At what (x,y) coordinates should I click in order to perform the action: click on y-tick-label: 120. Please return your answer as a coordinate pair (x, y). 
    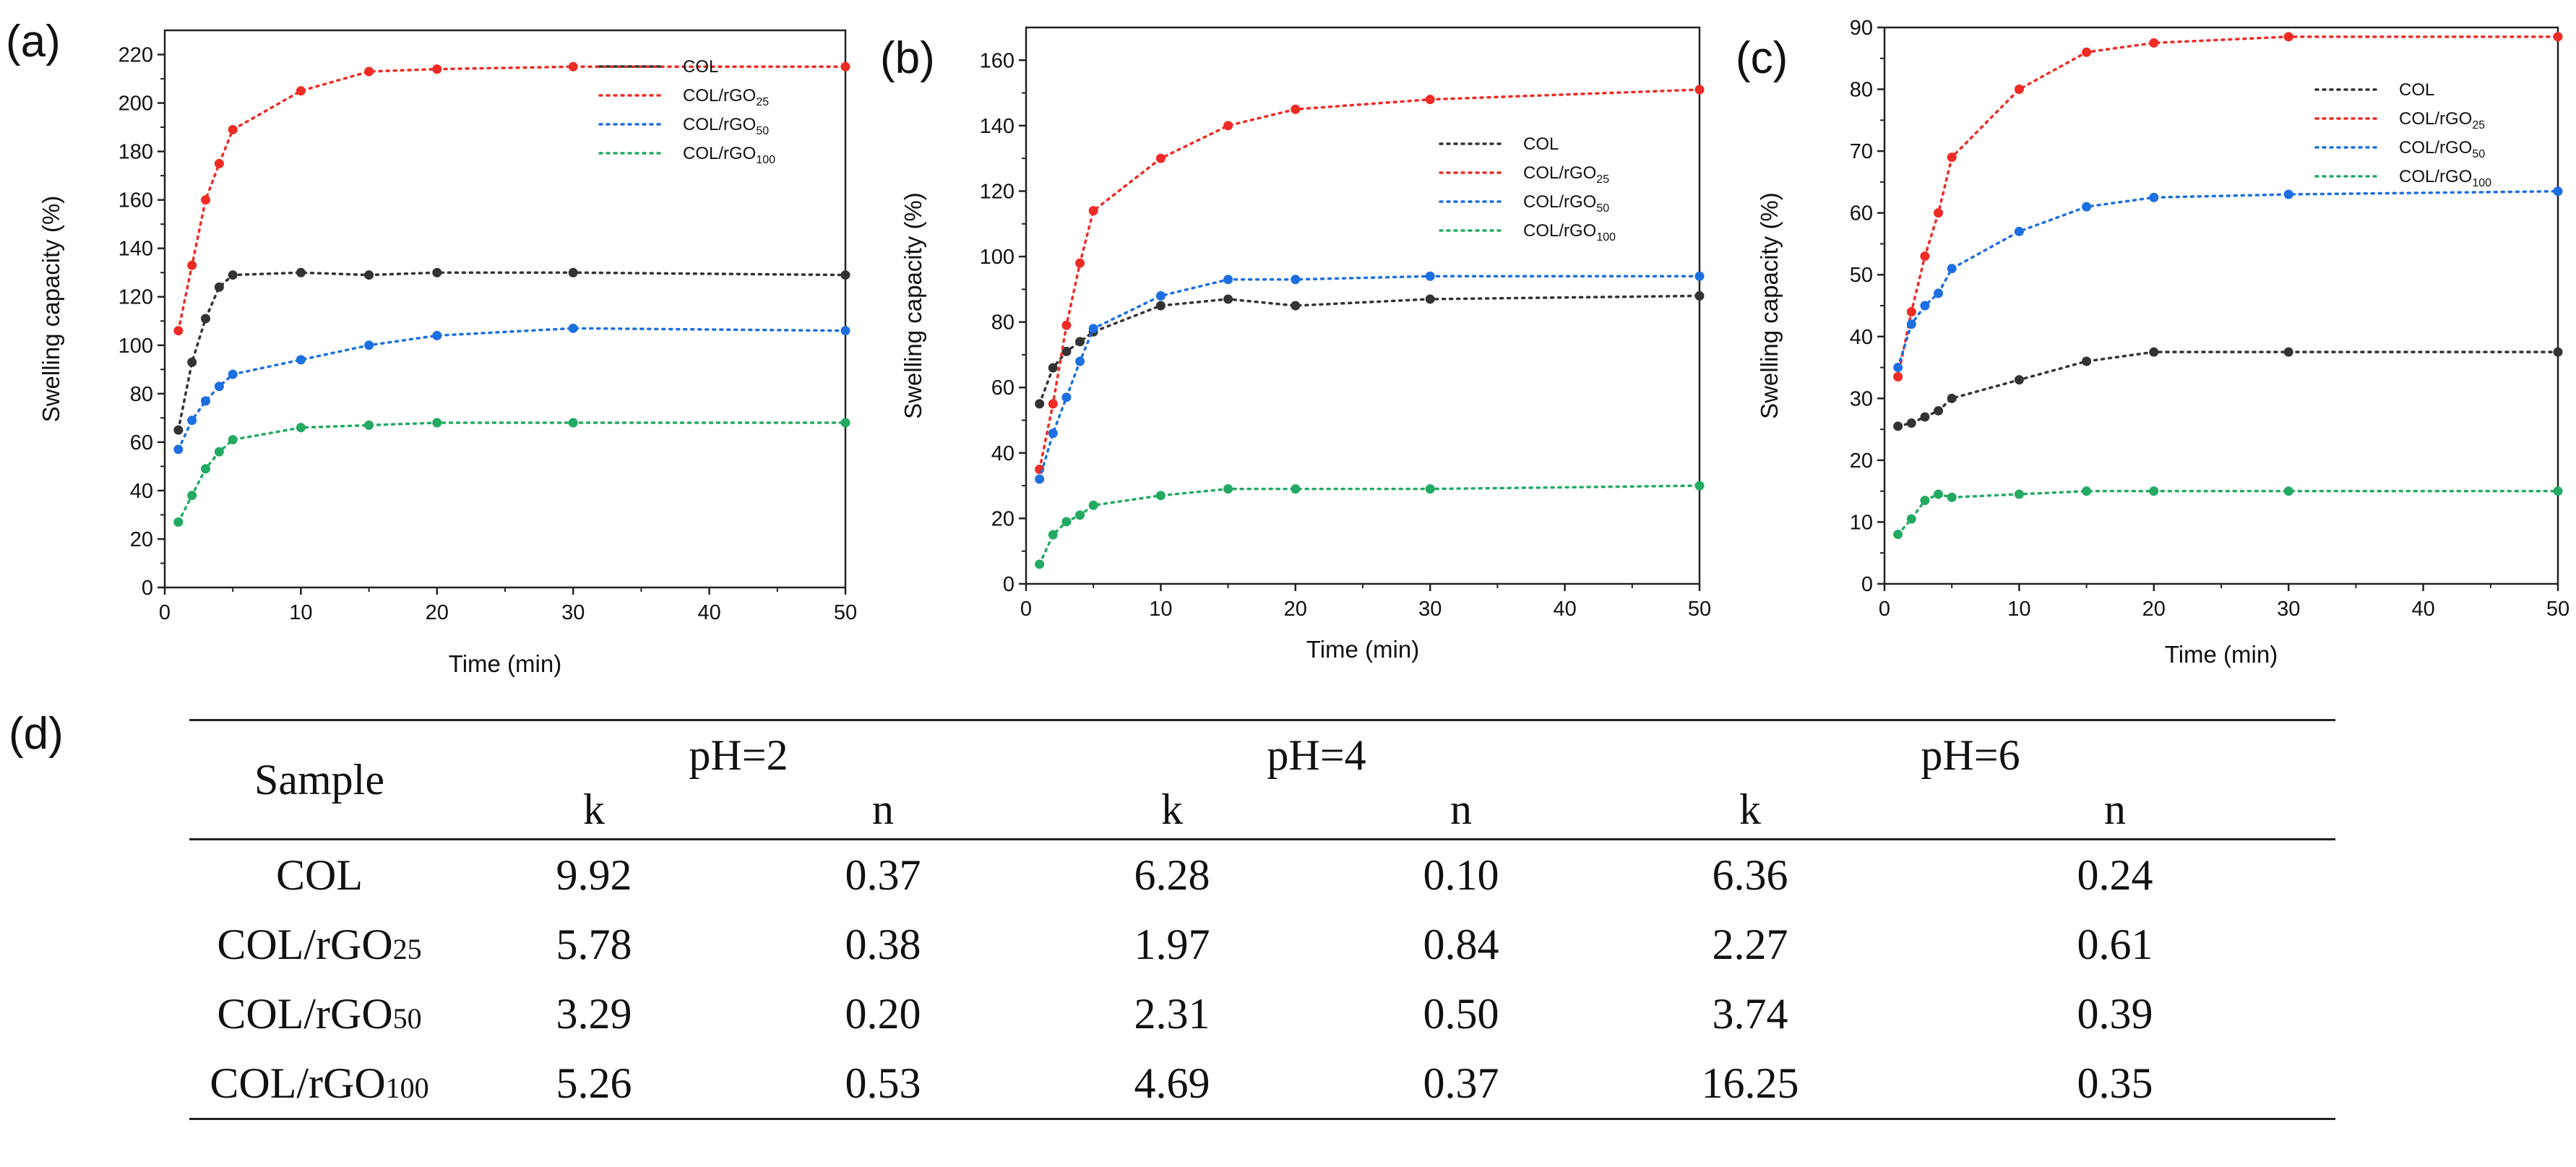
    Looking at the image, I should click on (136, 297).